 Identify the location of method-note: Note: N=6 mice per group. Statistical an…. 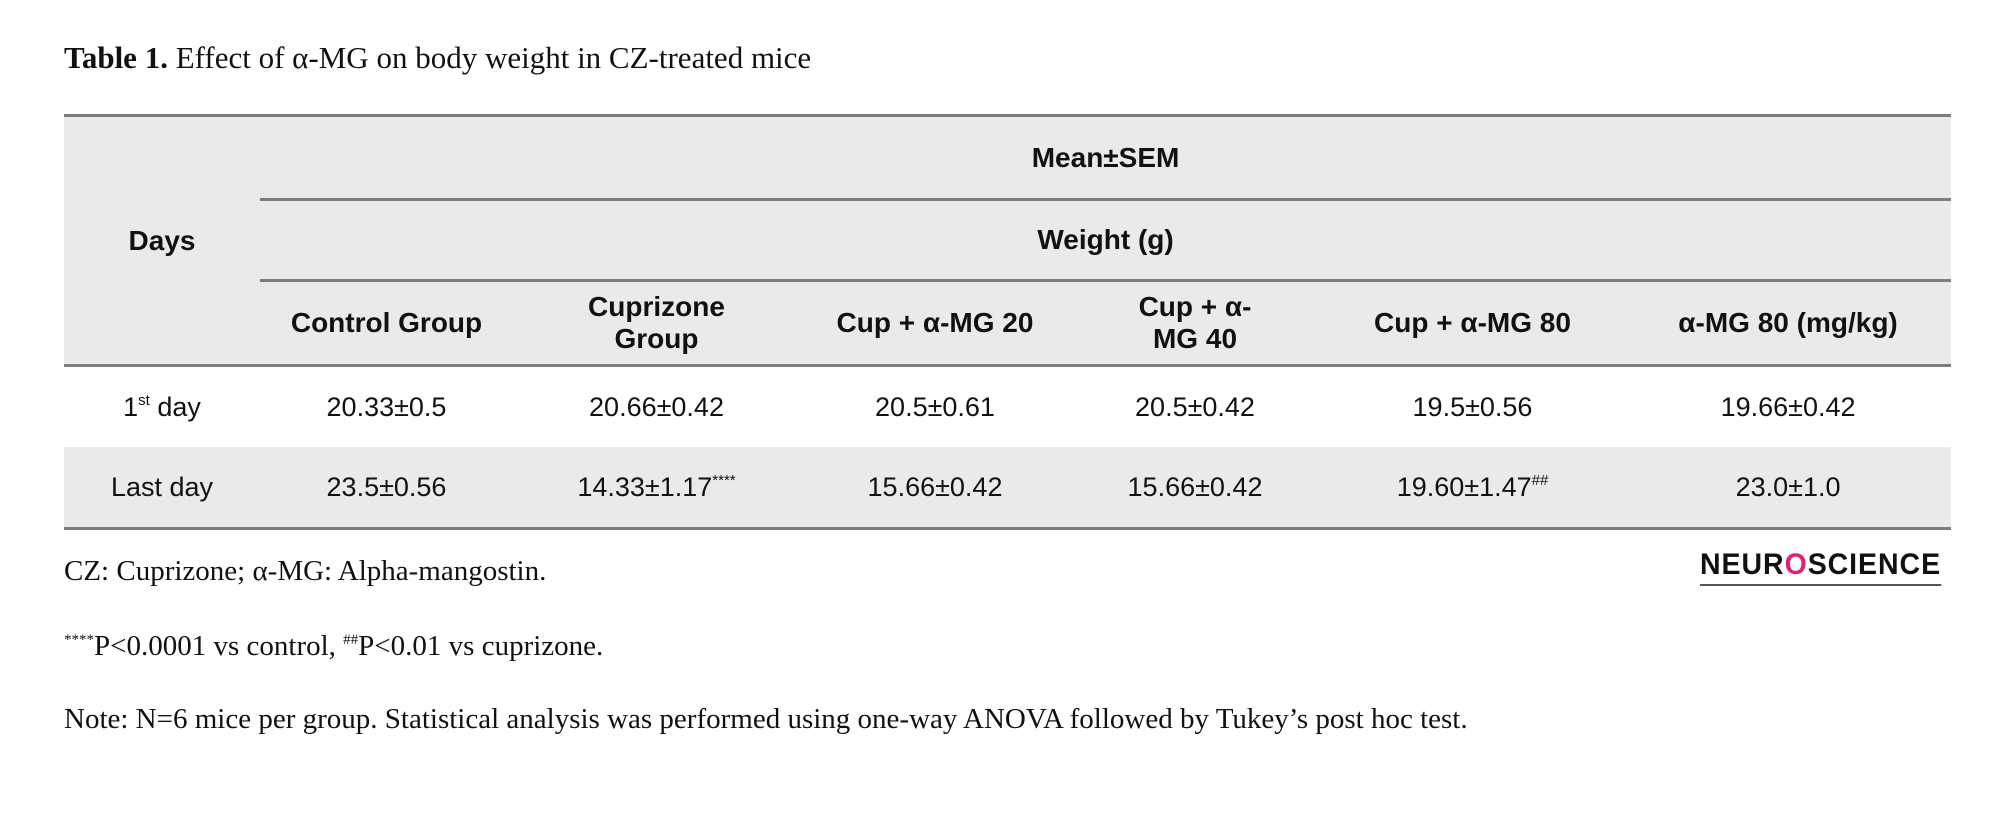
(766, 719).